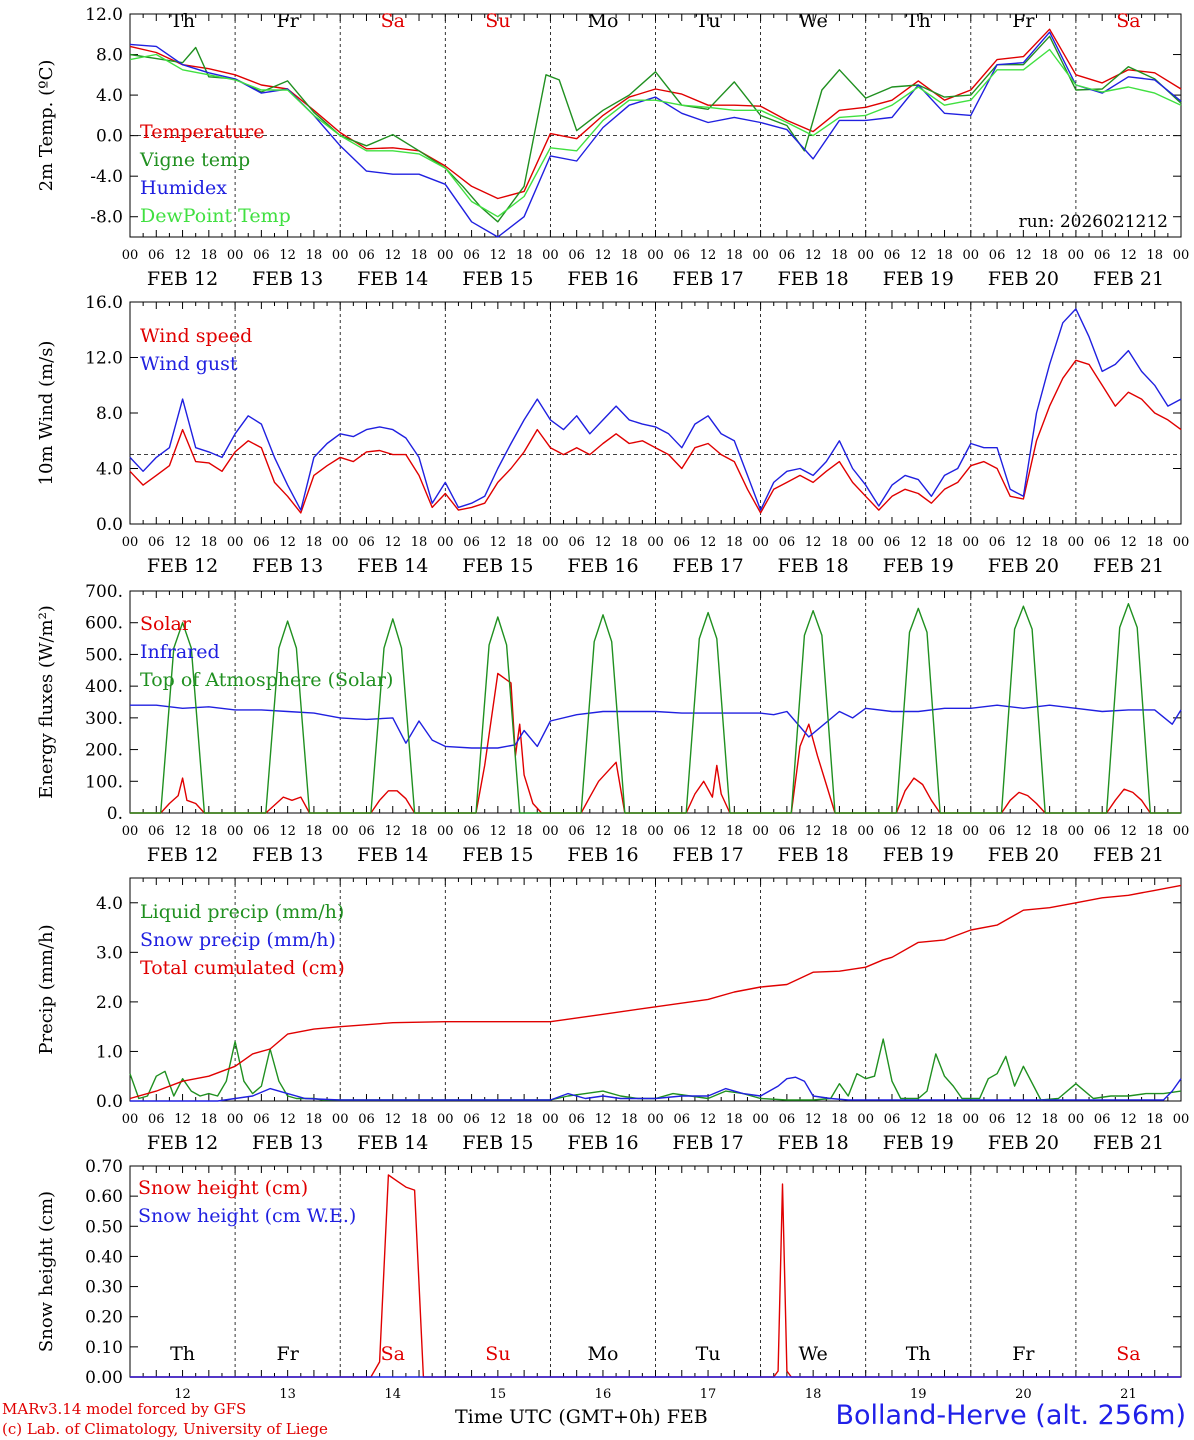 The width and height of the screenshot is (1194, 1440). I want to click on weekday-label: Th, so click(918, 21).